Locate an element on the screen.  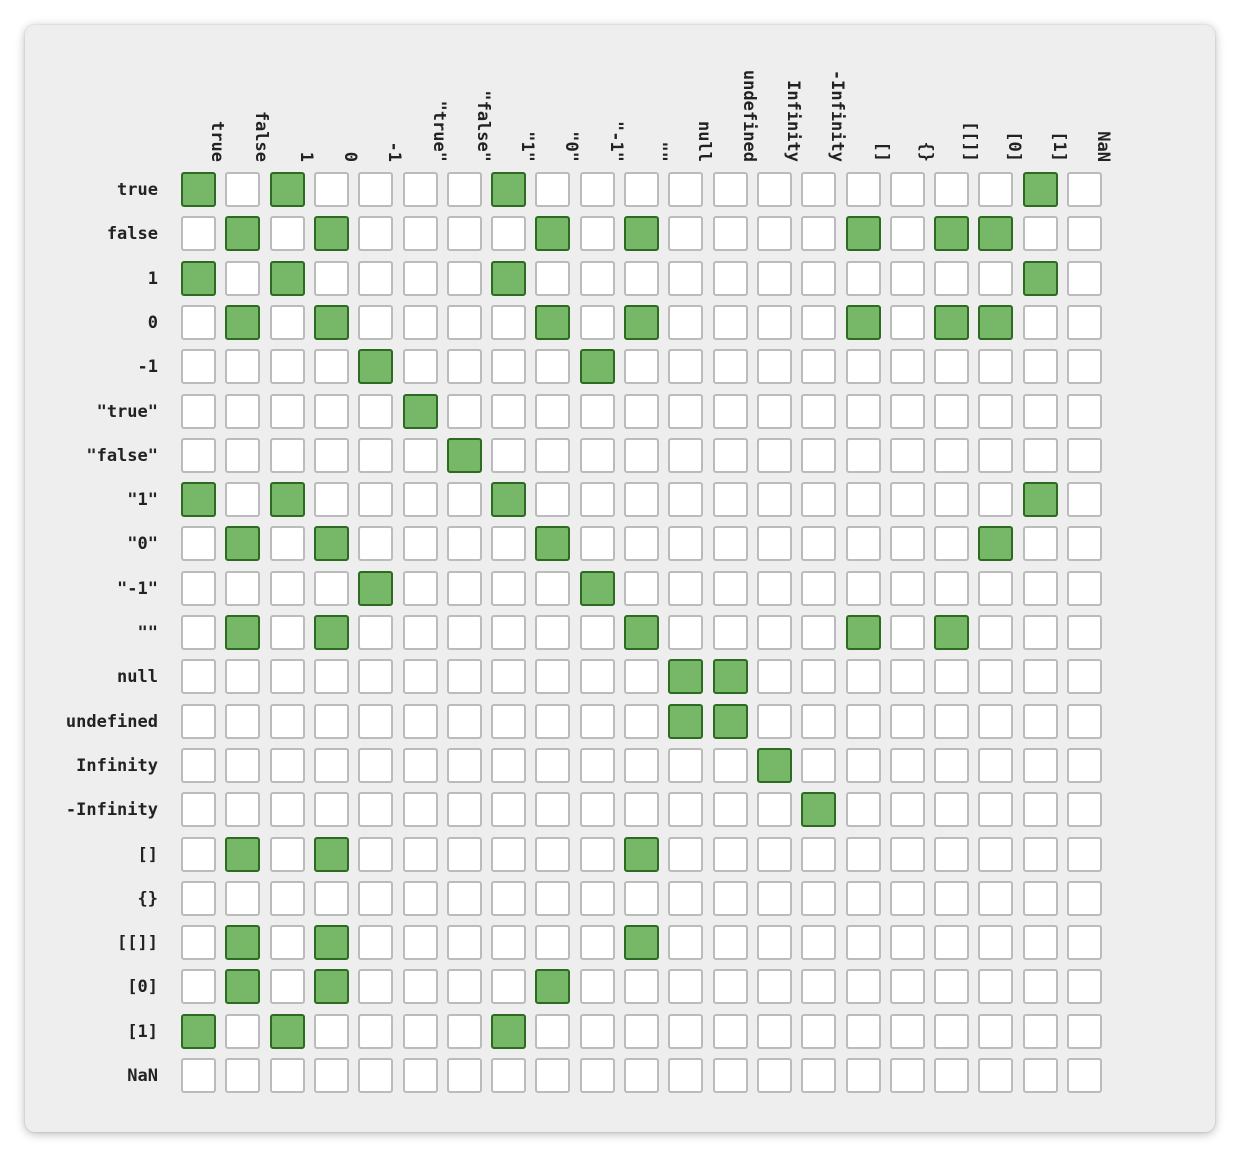
column-label-text: {} is located at coordinates (925, 151).